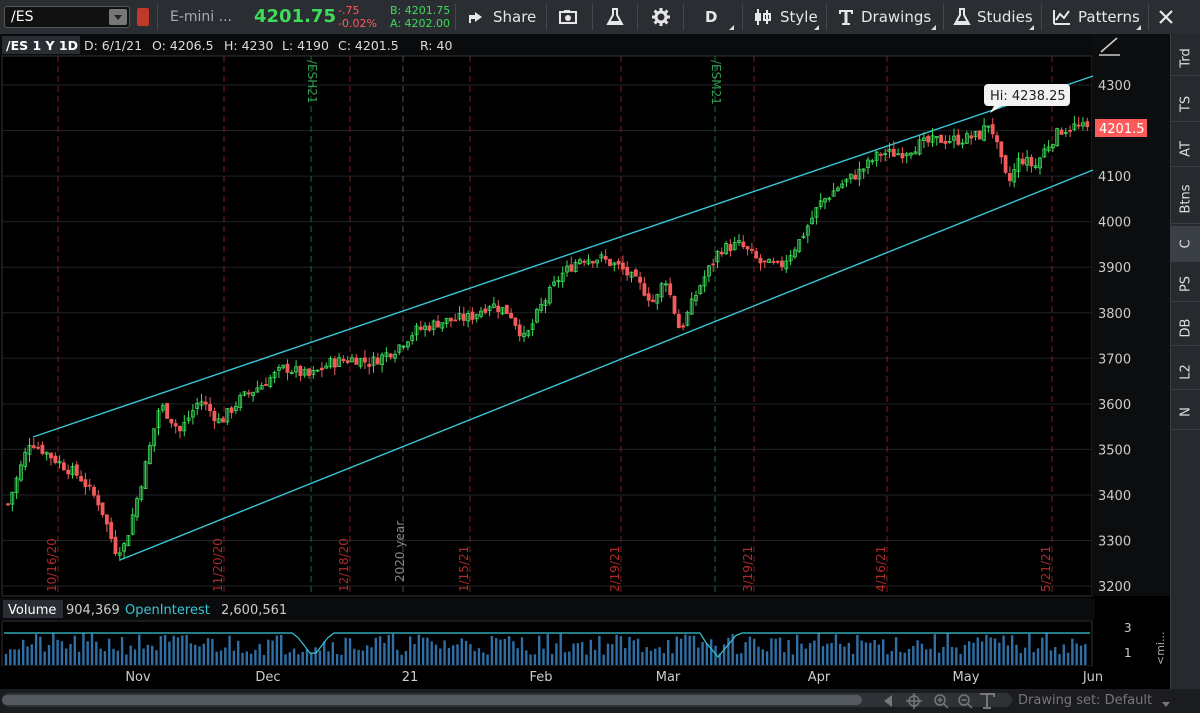 The height and width of the screenshot is (713, 1200). Describe the element at coordinates (1114, 223) in the screenshot. I see `price-tick-label: 4000` at that location.